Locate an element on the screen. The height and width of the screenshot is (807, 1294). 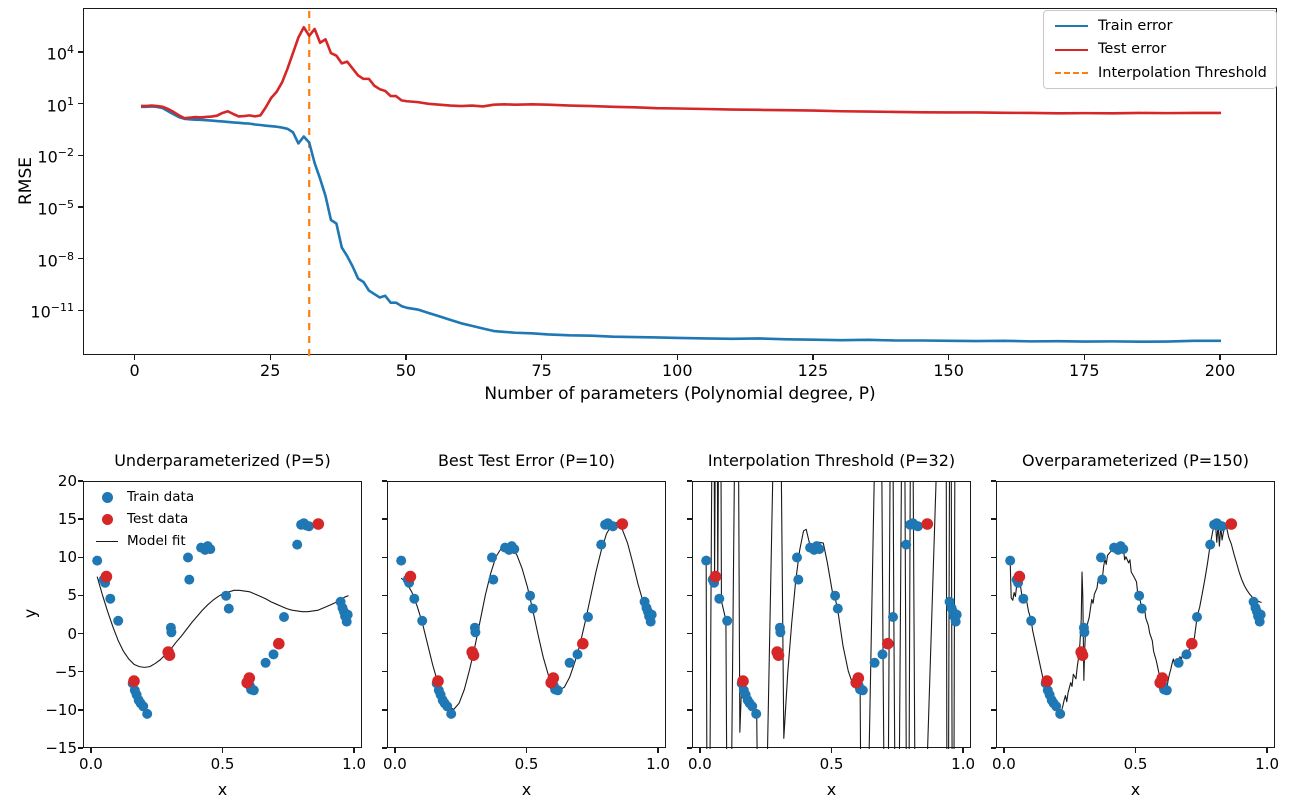
panel-interpolation-threshold-plot-area is located at coordinates (831, 615).